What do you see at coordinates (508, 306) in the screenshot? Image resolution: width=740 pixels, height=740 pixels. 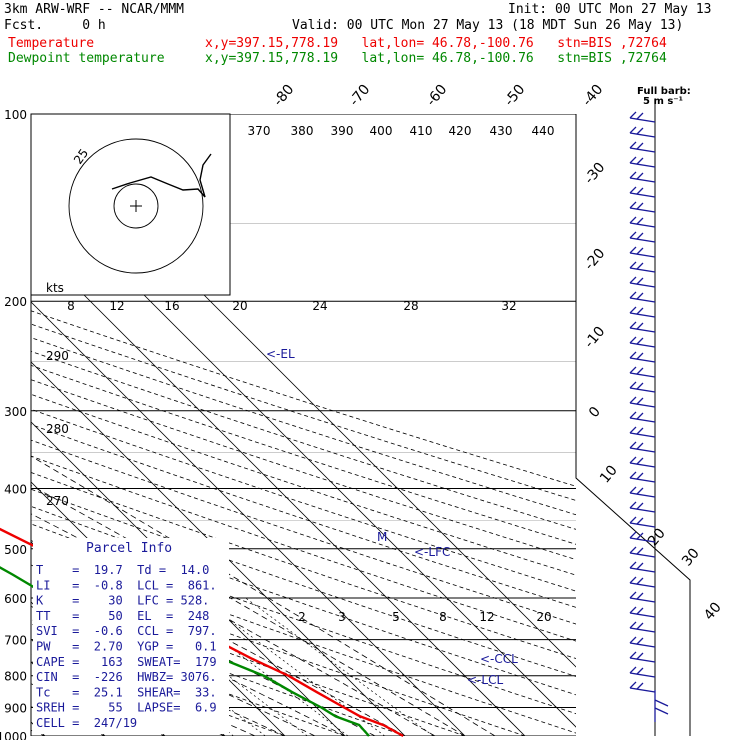 I see `scale-label: 32` at bounding box center [508, 306].